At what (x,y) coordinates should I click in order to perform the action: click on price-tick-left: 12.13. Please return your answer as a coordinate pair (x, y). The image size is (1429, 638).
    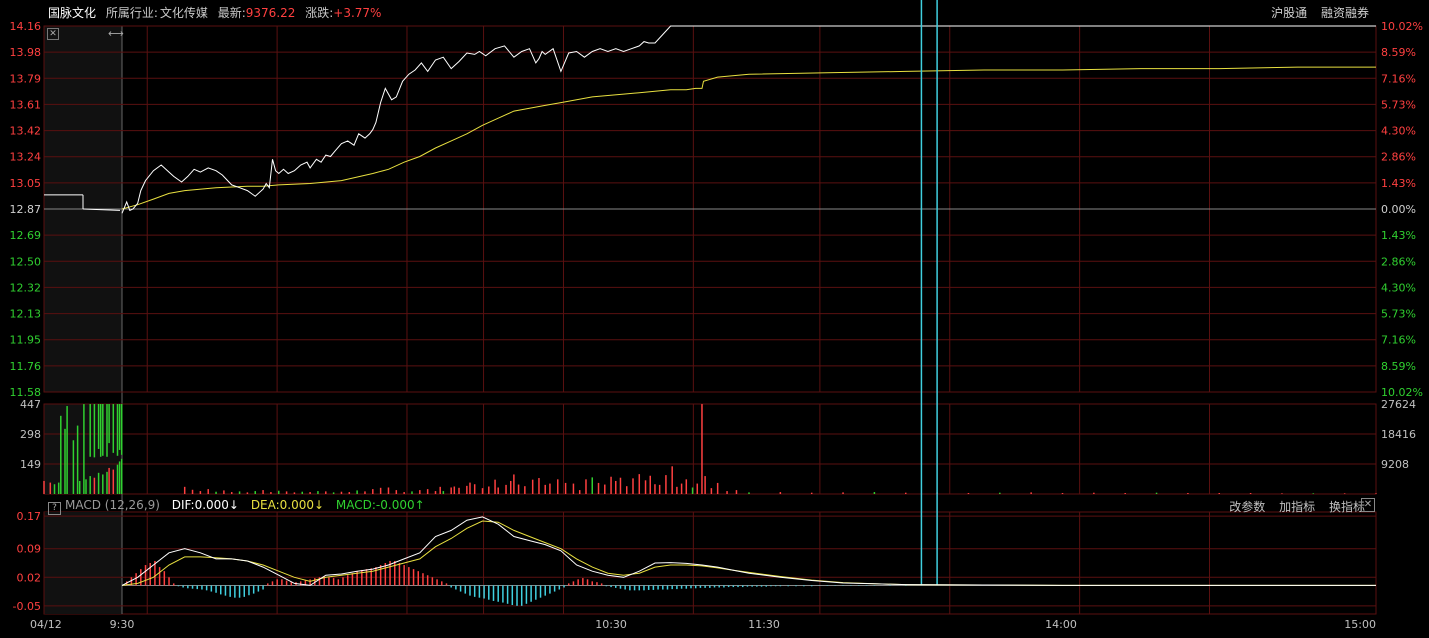
    Looking at the image, I should click on (26, 314).